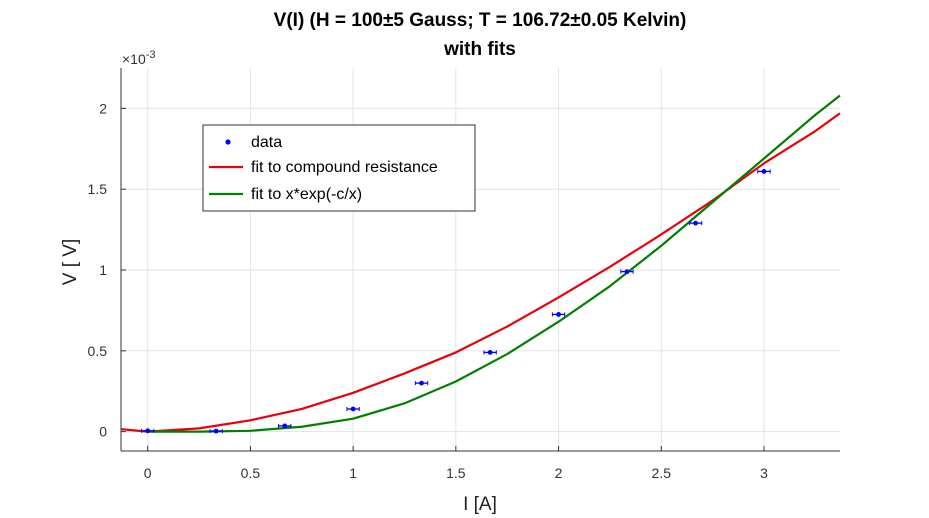  I want to click on x-tick-label: 2, so click(559, 473).